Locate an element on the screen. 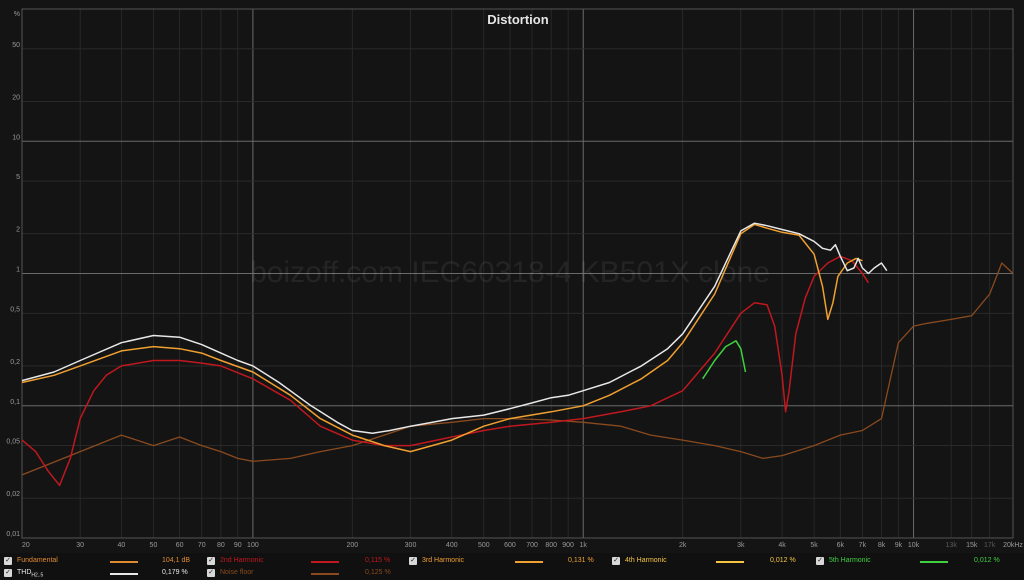 This screenshot has height=580, width=1024. y-tick-label: 50 is located at coordinates (16, 45).